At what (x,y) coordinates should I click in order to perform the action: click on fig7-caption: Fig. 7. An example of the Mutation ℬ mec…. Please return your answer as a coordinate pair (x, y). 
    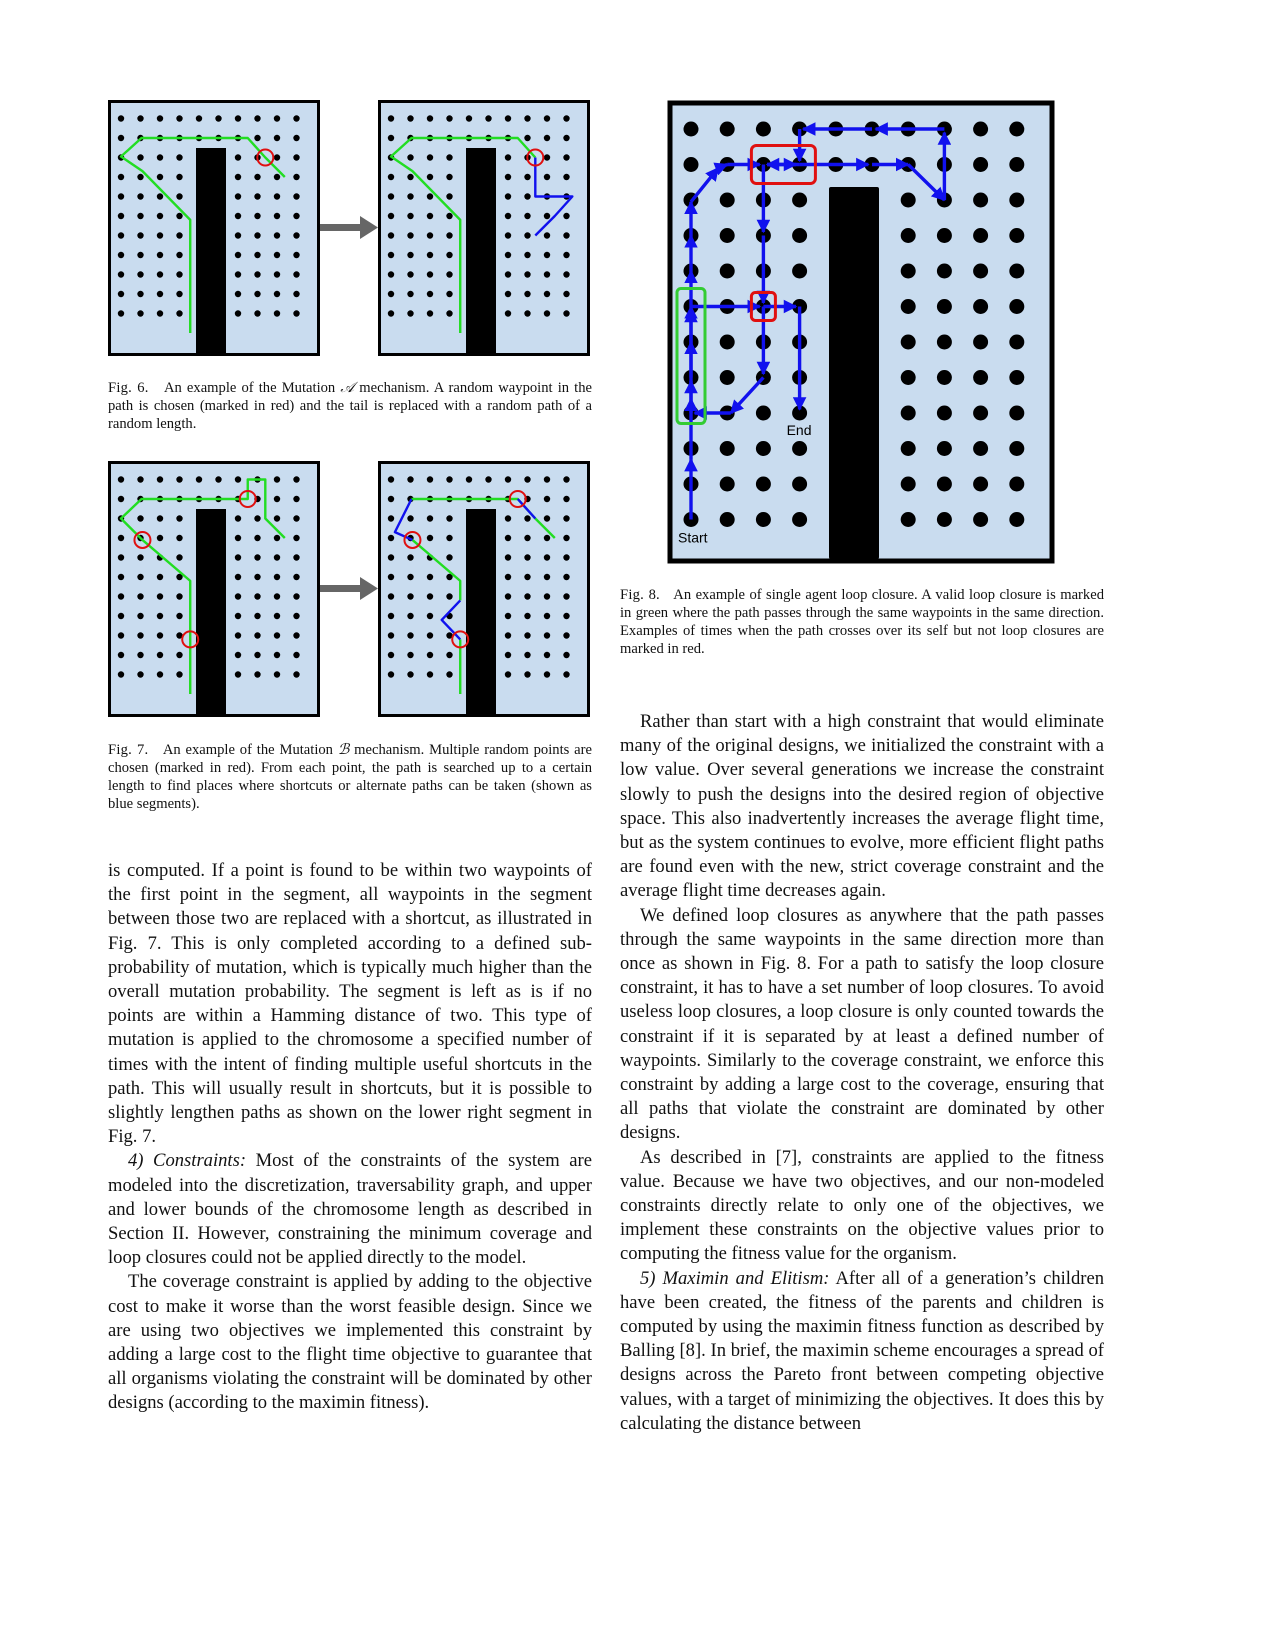
    Looking at the image, I should click on (350, 777).